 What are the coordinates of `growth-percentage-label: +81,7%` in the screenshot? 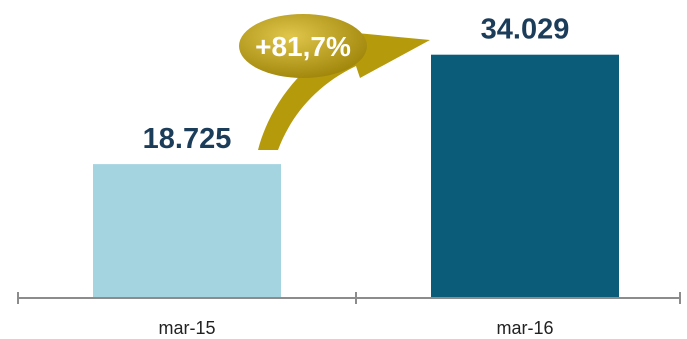 It's located at (303, 46).